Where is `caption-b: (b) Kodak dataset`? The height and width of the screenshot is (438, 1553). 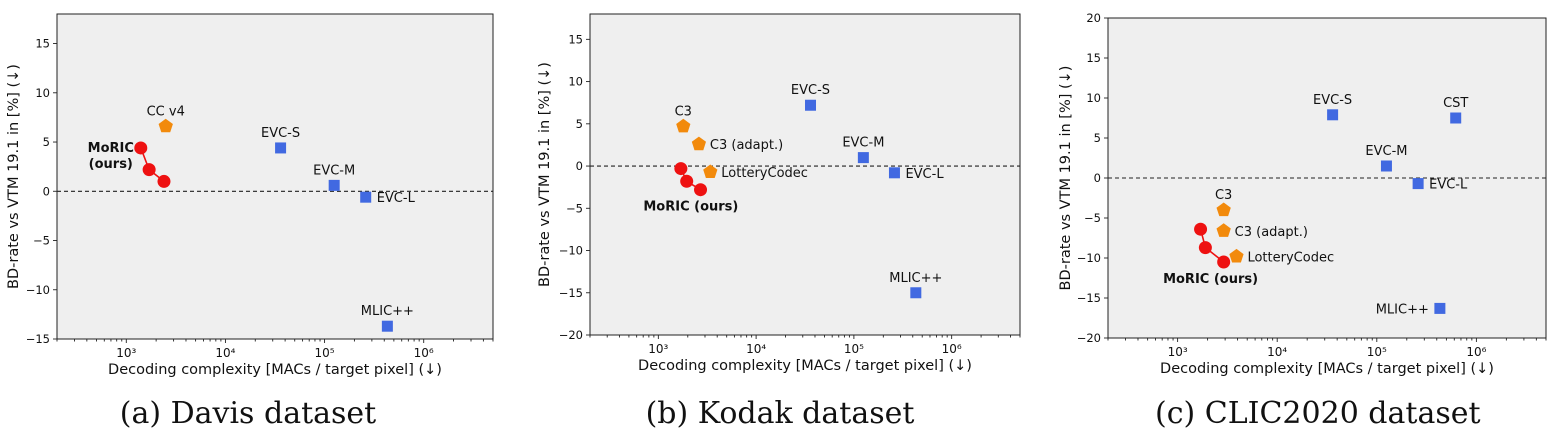 caption-b: (b) Kodak dataset is located at coordinates (780, 413).